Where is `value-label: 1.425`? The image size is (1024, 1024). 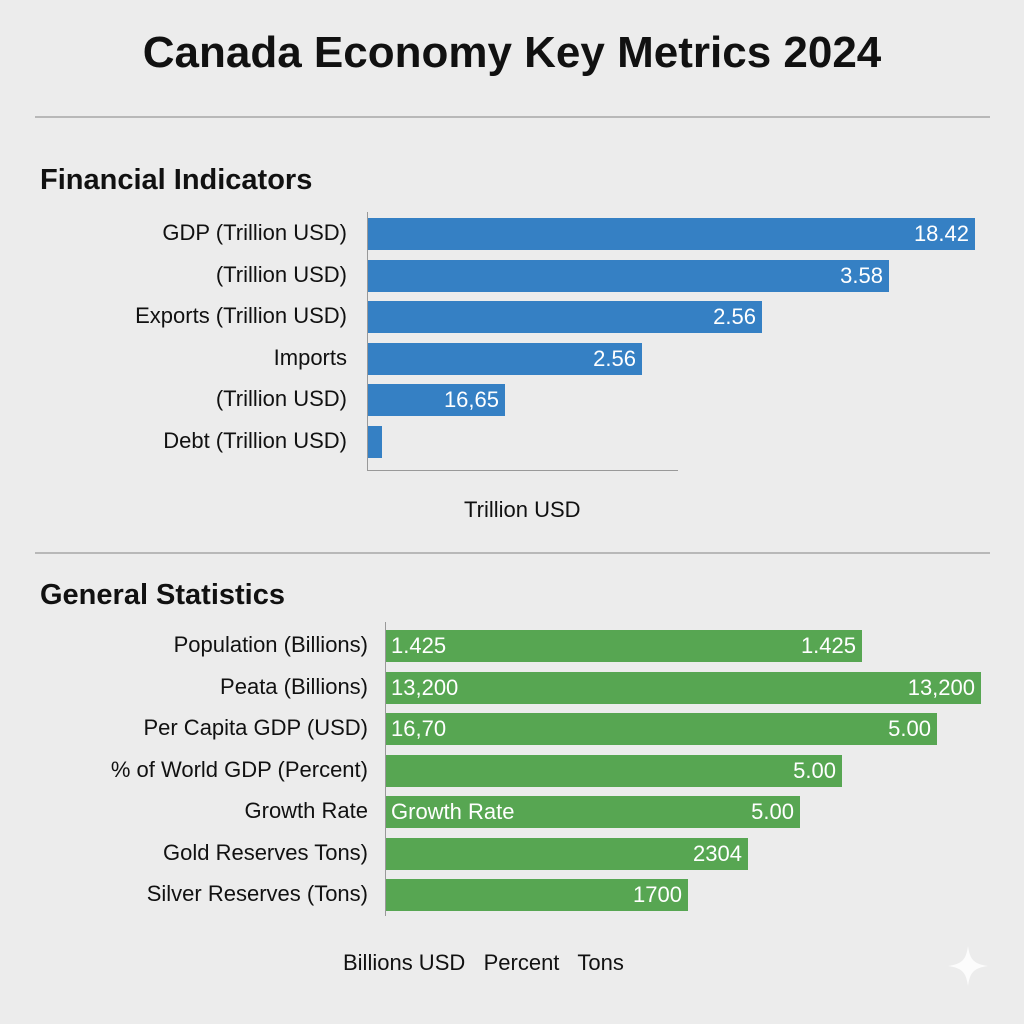 value-label: 1.425 is located at coordinates (828, 645).